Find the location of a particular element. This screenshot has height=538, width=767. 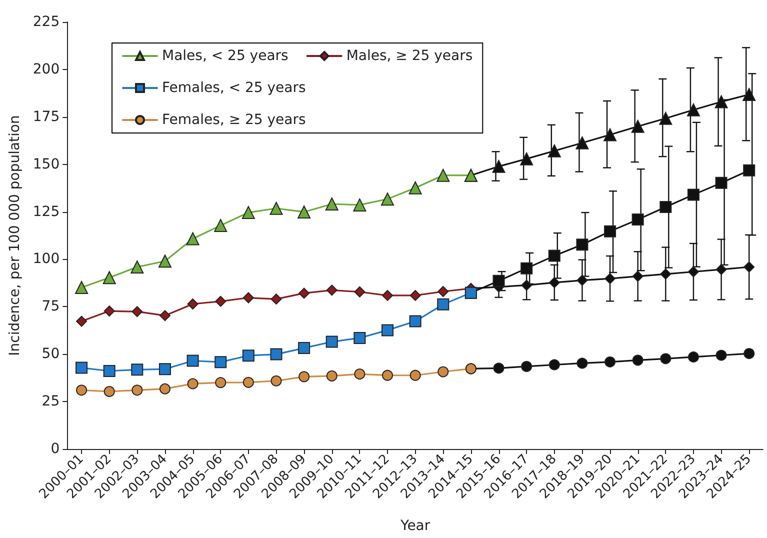

y-tick-label: 225 is located at coordinates (46, 22).